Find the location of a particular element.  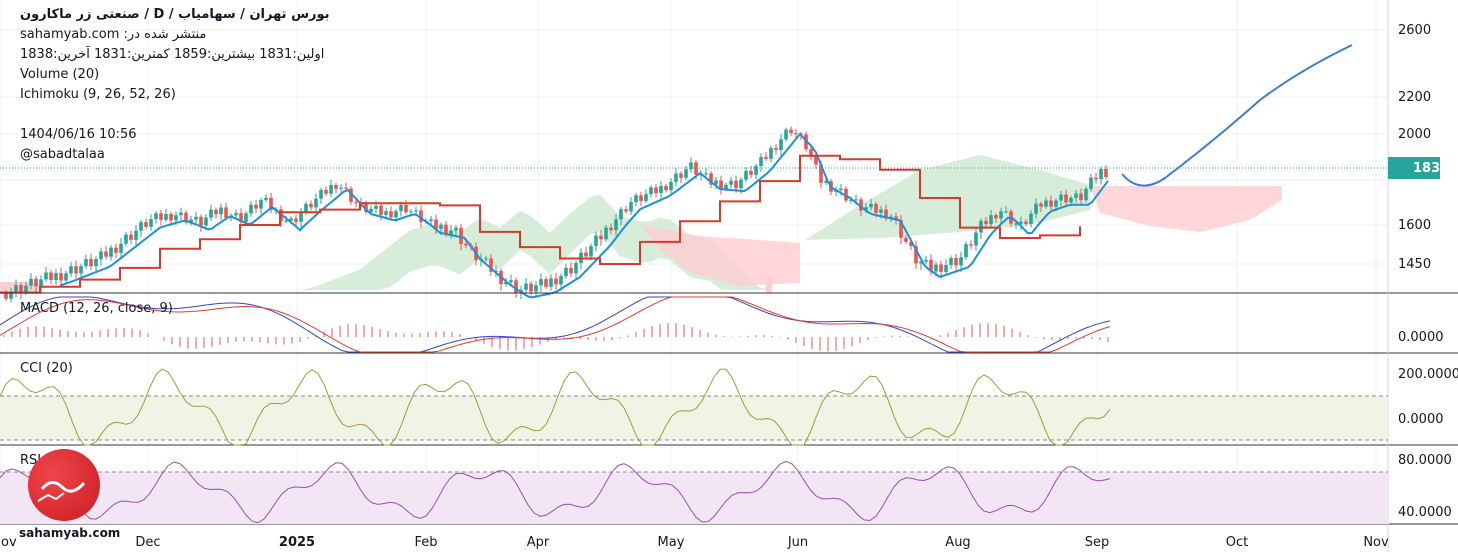

time-tick-10: Nov is located at coordinates (1376, 542).